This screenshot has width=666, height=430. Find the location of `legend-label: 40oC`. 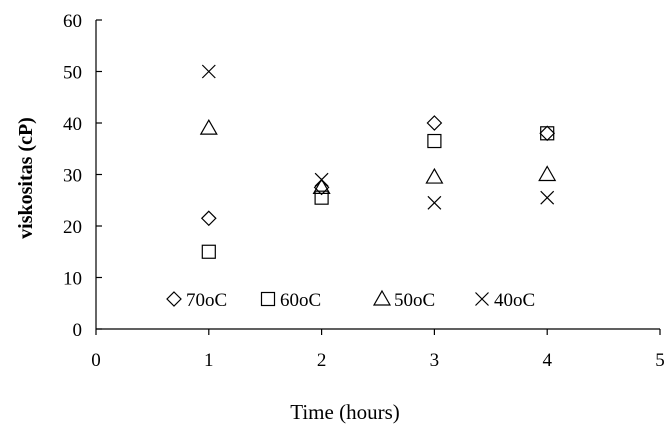

legend-label: 40oC is located at coordinates (514, 300).